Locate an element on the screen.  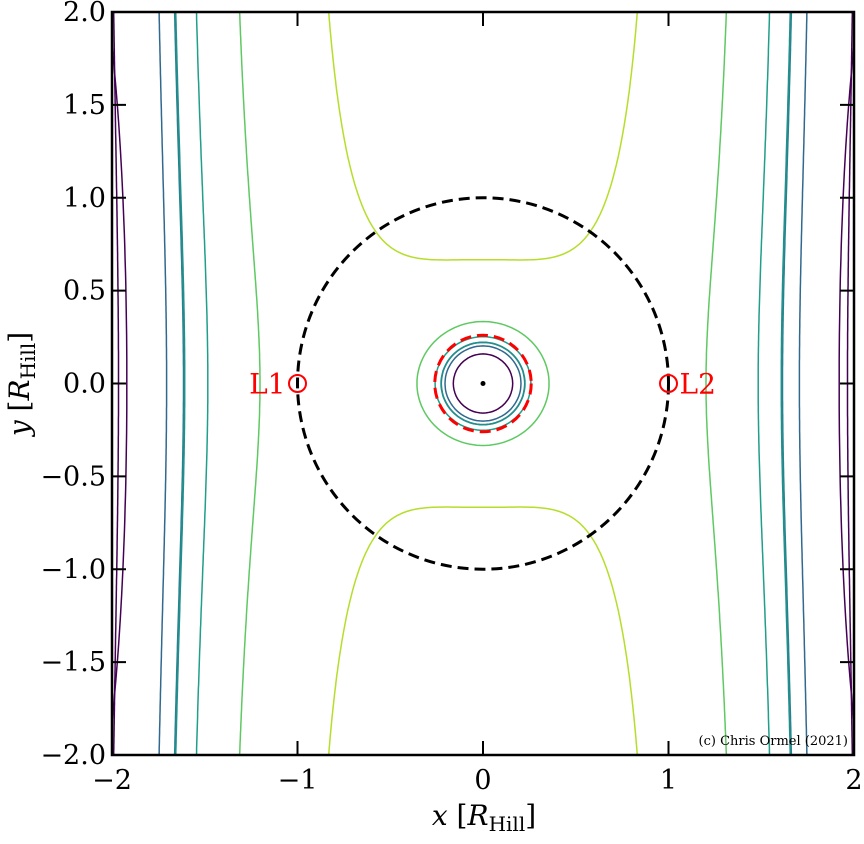
y-tick-label: 1.0 is located at coordinates (84, 198).